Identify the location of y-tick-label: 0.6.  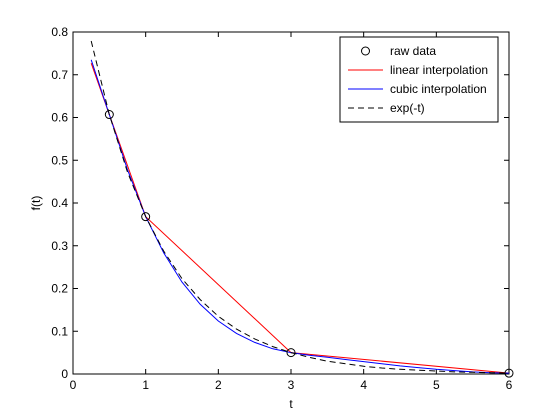
(59, 118).